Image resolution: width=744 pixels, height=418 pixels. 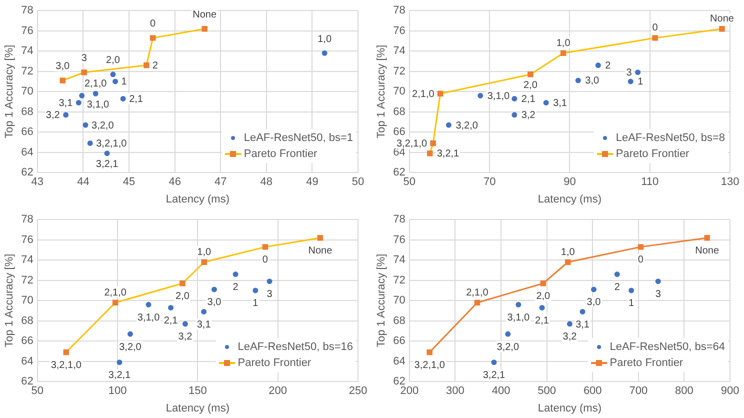 What do you see at coordinates (730, 182) in the screenshot?
I see `x-tick-label: 130` at bounding box center [730, 182].